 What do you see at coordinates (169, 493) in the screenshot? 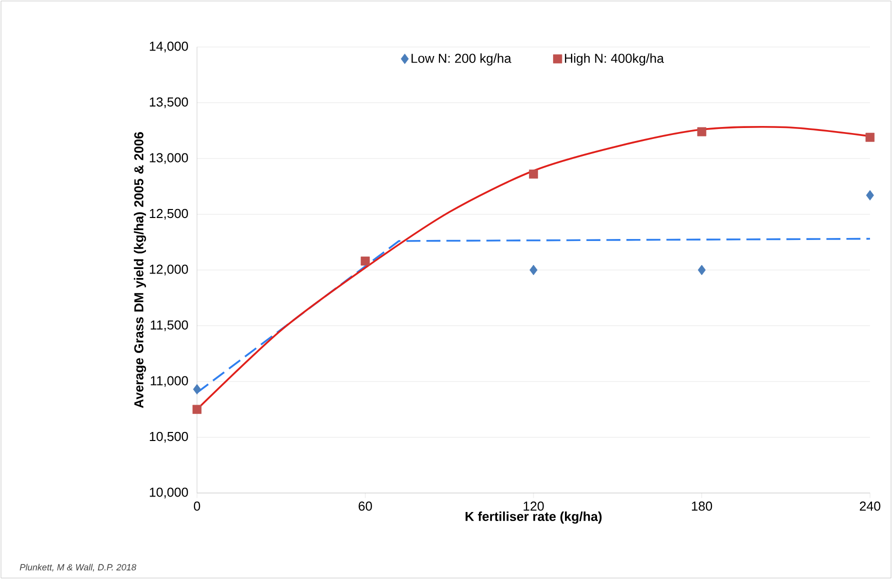
I see `y-tick-label: 10,000` at bounding box center [169, 493].